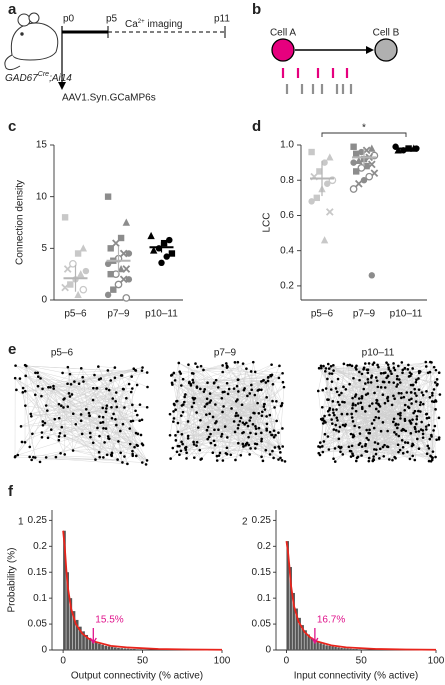  What do you see at coordinates (142, 590) in the screenshot?
I see `fit-line` at bounding box center [142, 590].